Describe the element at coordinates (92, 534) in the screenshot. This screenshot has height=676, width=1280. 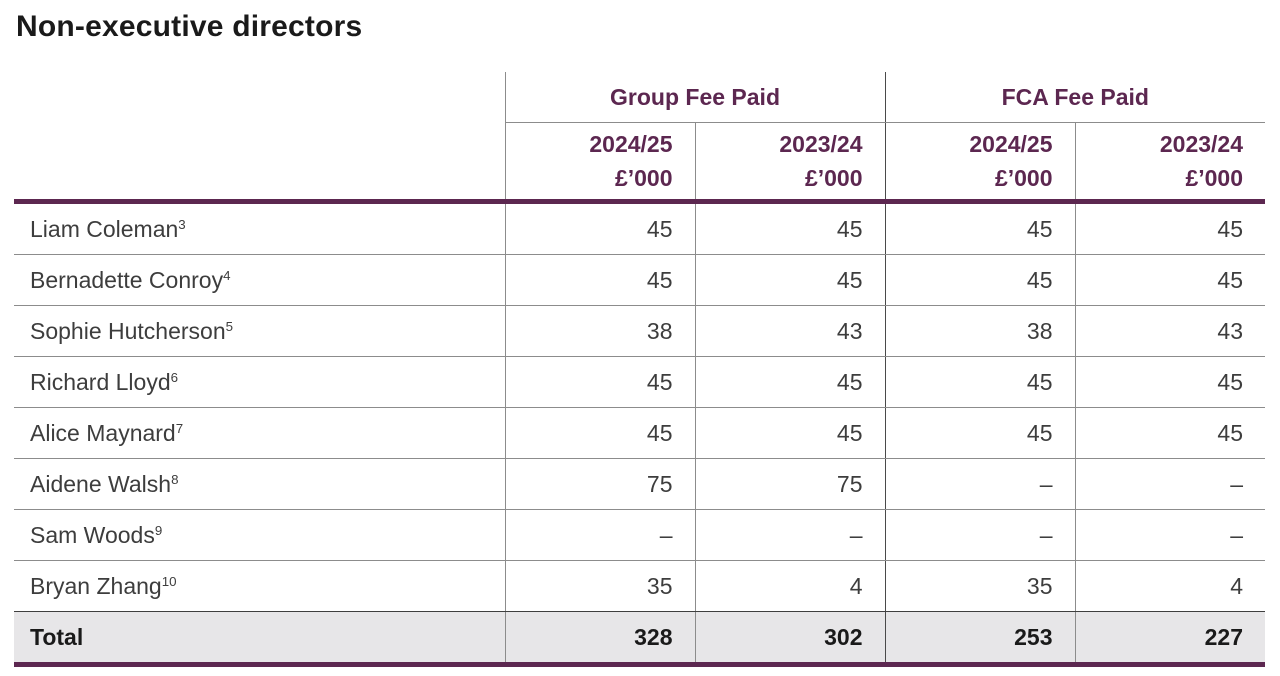
I see `director-name: Sam Woods` at that location.